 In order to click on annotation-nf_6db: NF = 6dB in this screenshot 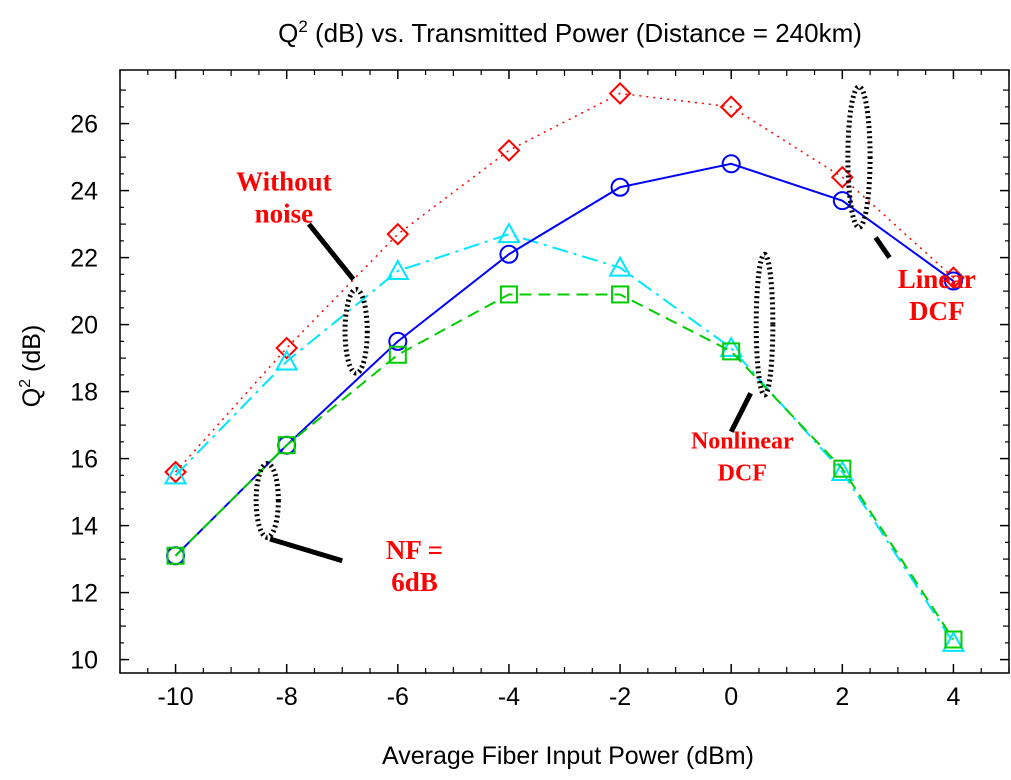, I will do `click(414, 566)`.